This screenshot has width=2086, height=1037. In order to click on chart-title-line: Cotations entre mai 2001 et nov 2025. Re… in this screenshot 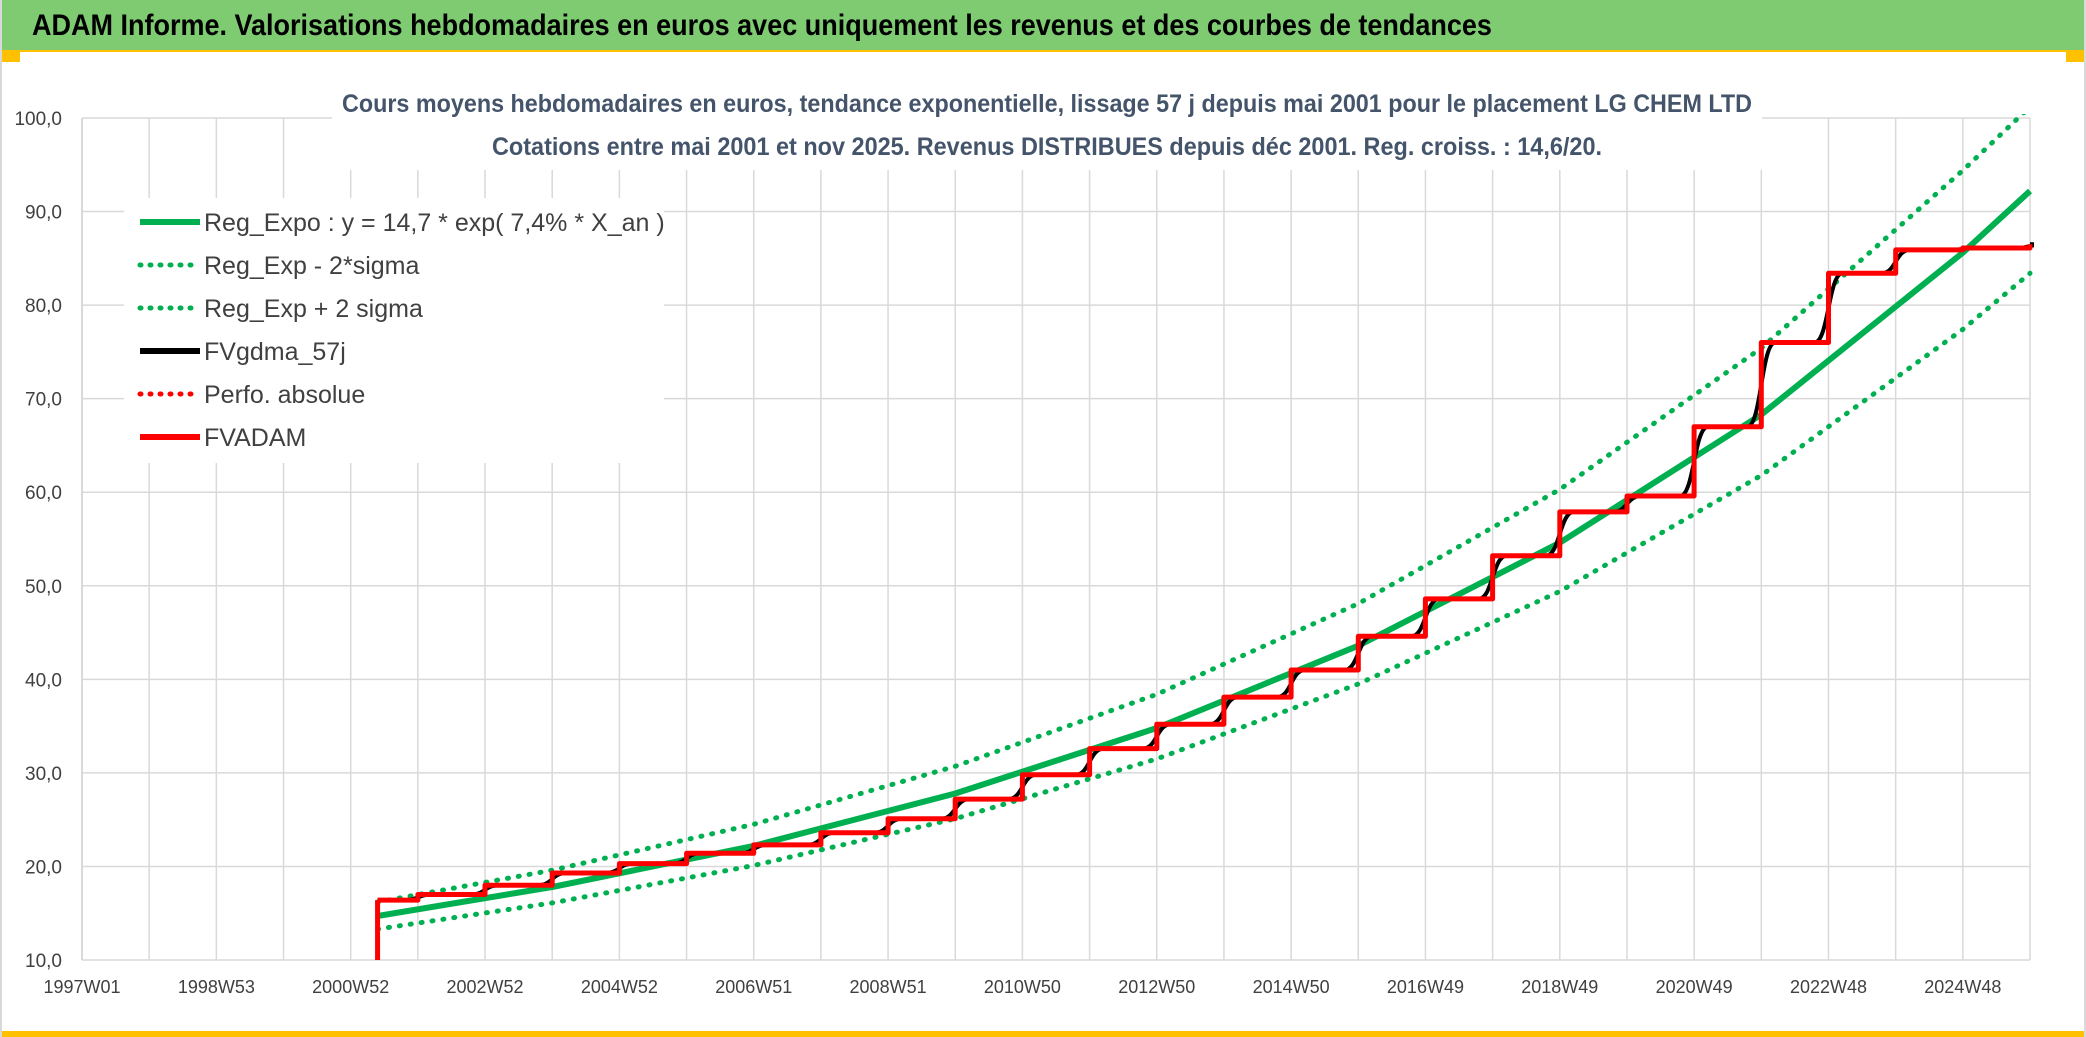, I will do `click(1047, 147)`.